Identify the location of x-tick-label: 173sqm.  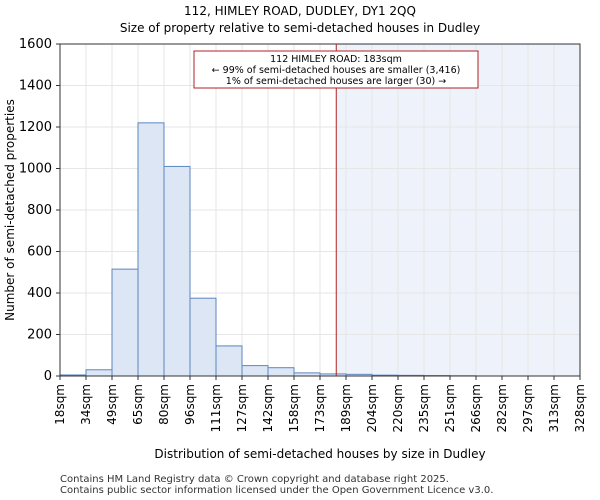
(320, 408).